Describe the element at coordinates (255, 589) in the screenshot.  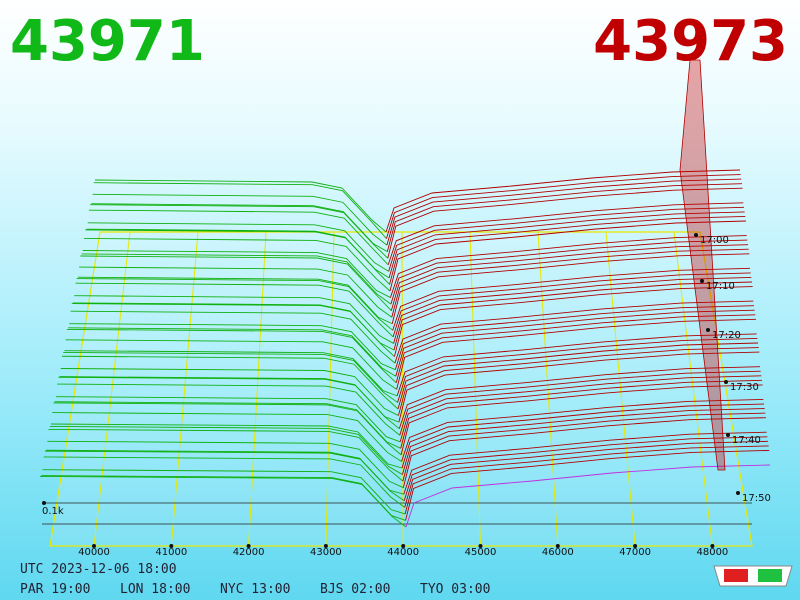
I see `zone-time: NYC 13:00` at that location.